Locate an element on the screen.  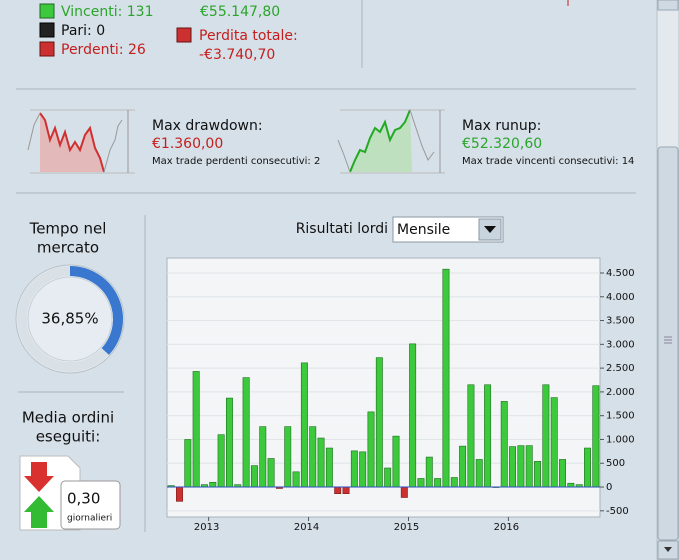
x-tick-label: 2013 is located at coordinates (206, 527).